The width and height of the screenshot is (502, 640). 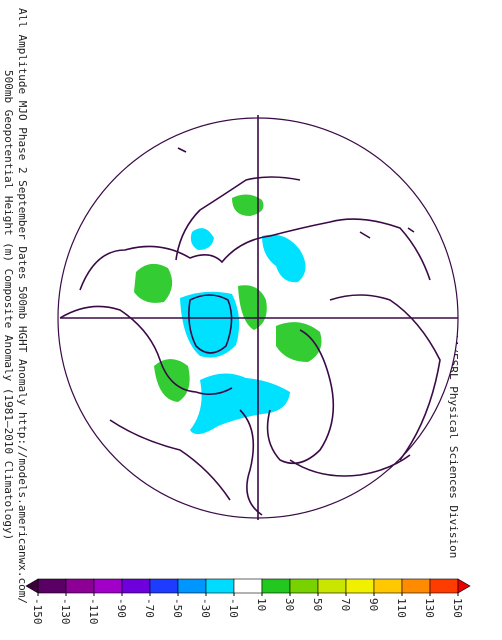 I want to click on colorbar-label: -50, so click(x=177, y=608).